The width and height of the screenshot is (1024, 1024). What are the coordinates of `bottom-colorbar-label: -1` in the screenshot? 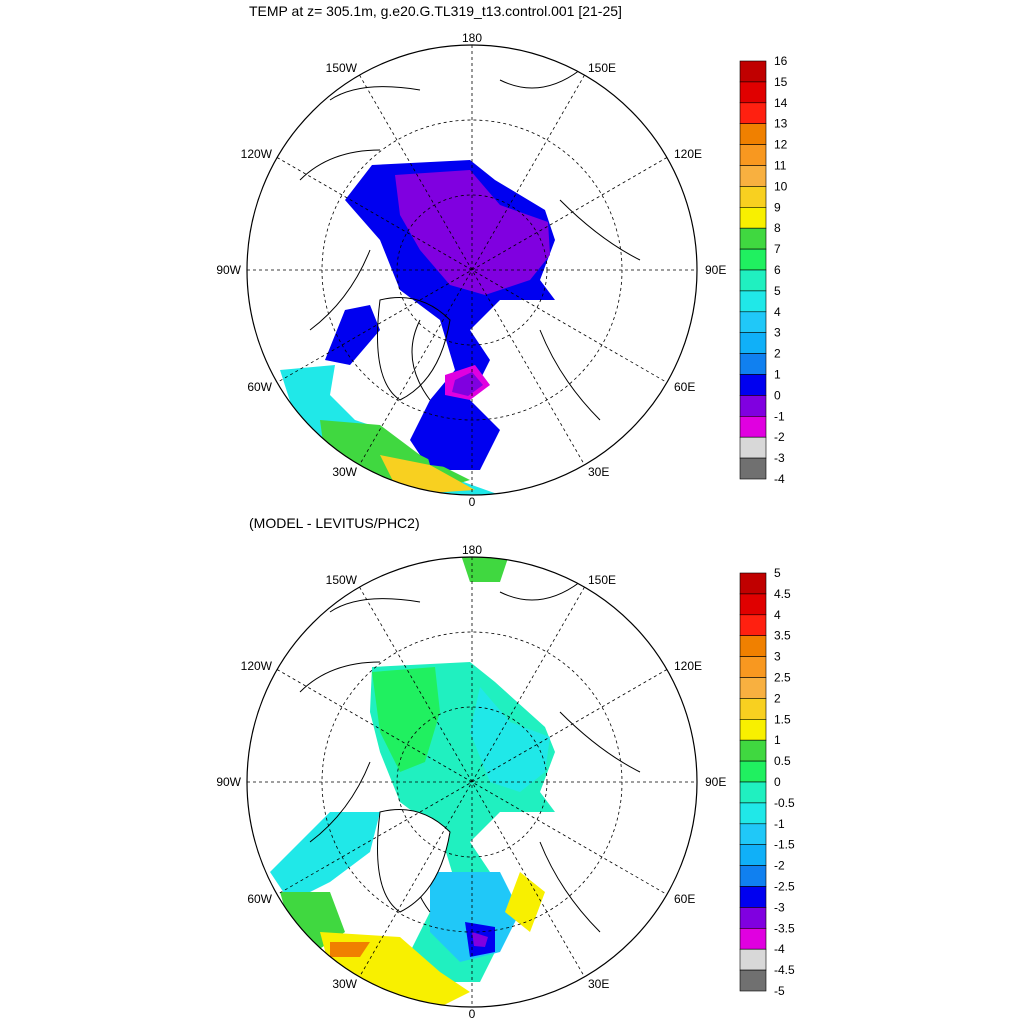 It's located at (779, 824).